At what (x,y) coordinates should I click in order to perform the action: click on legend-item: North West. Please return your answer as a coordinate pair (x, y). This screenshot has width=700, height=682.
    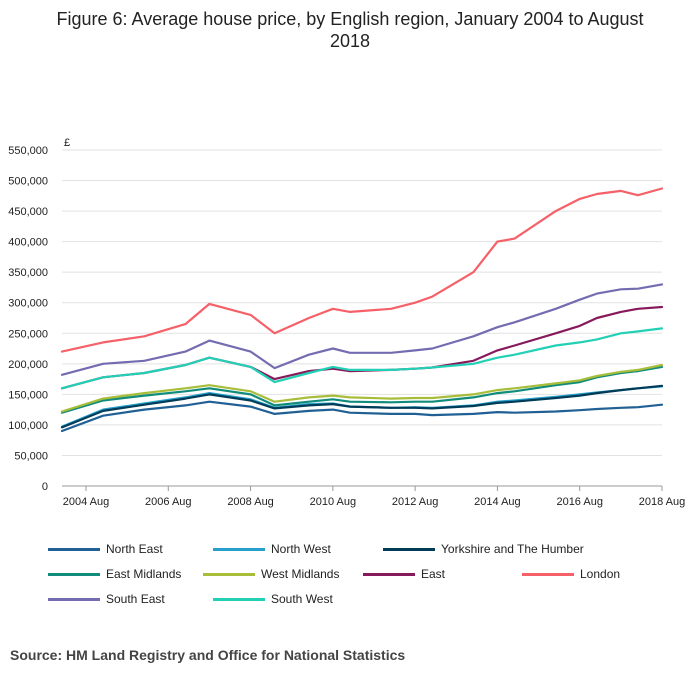
    Looking at the image, I should click on (272, 549).